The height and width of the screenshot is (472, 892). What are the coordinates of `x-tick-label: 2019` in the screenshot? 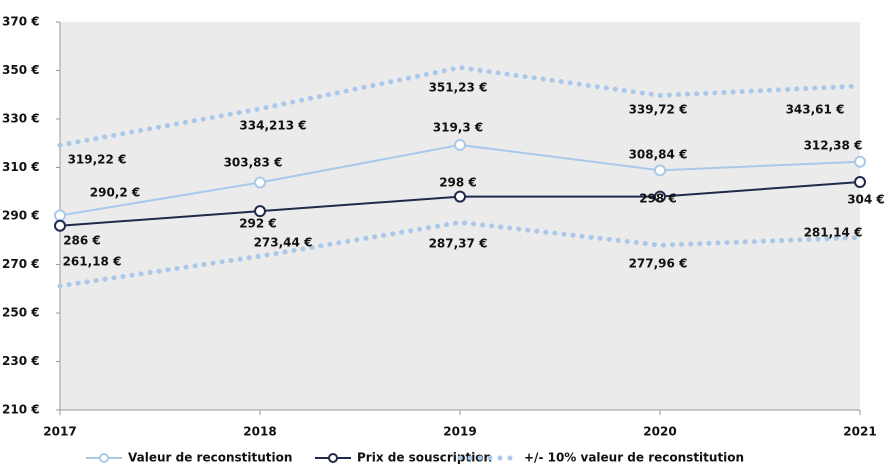 It's located at (459, 432).